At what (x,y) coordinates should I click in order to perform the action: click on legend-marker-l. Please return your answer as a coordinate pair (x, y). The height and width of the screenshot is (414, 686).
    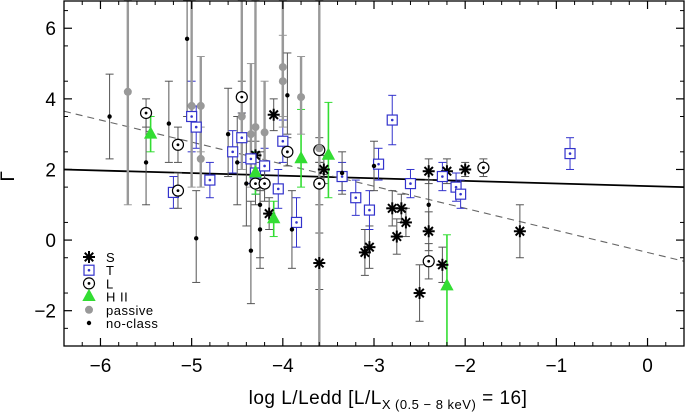
    Looking at the image, I should click on (89, 283).